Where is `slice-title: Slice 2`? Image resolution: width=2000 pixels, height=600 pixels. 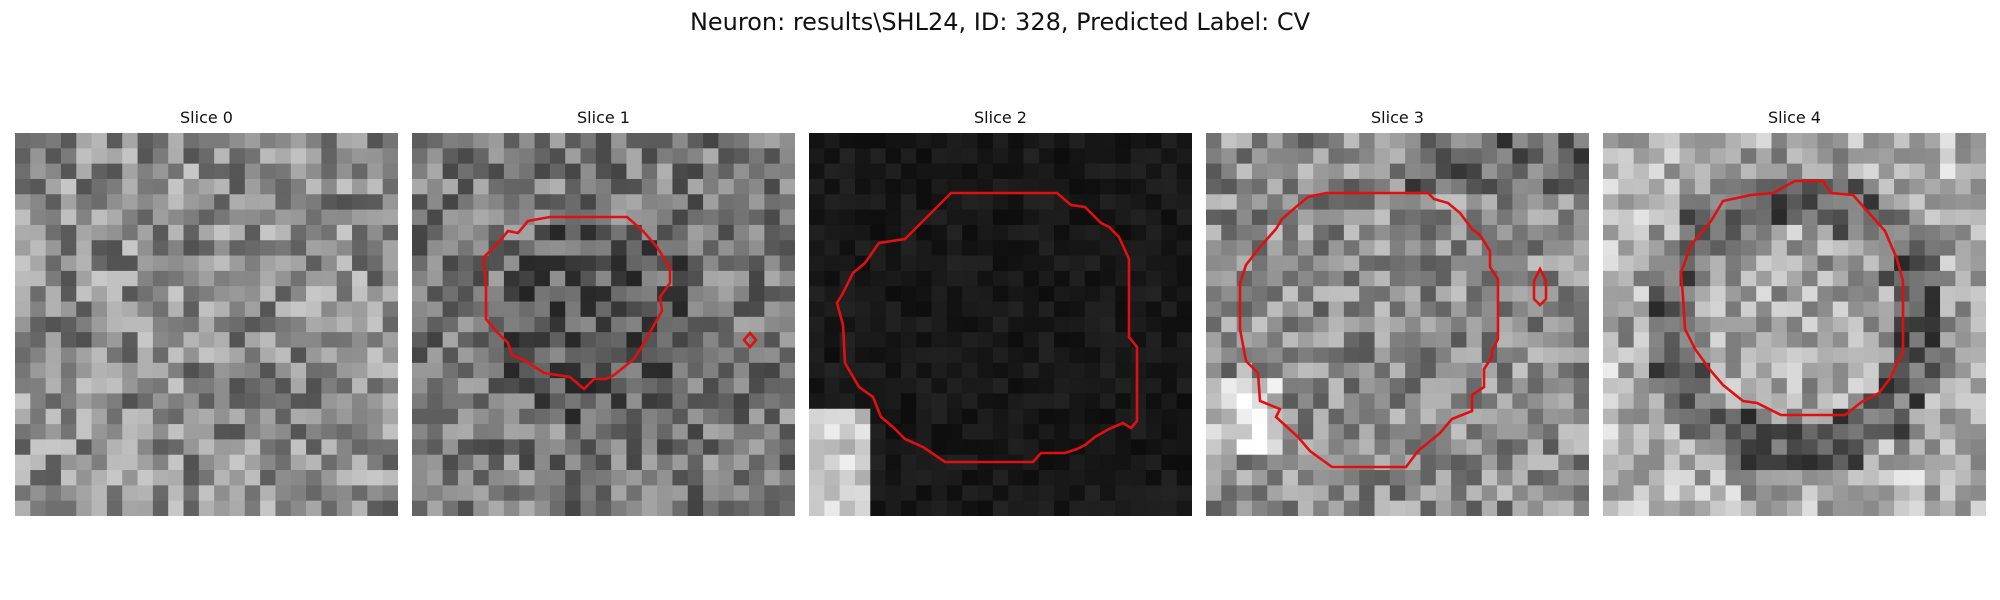
slice-title: Slice 2 is located at coordinates (1000, 117).